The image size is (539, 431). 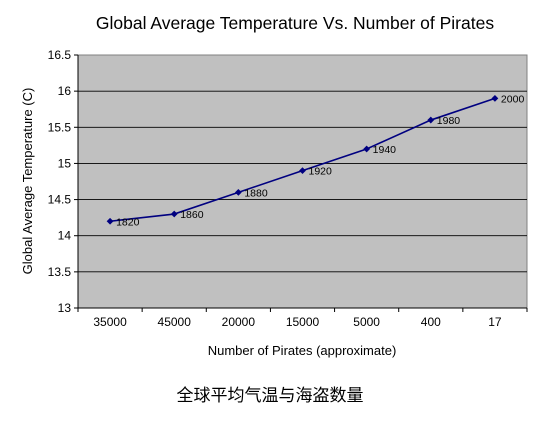 I want to click on data-label: 1940, so click(x=385, y=150).